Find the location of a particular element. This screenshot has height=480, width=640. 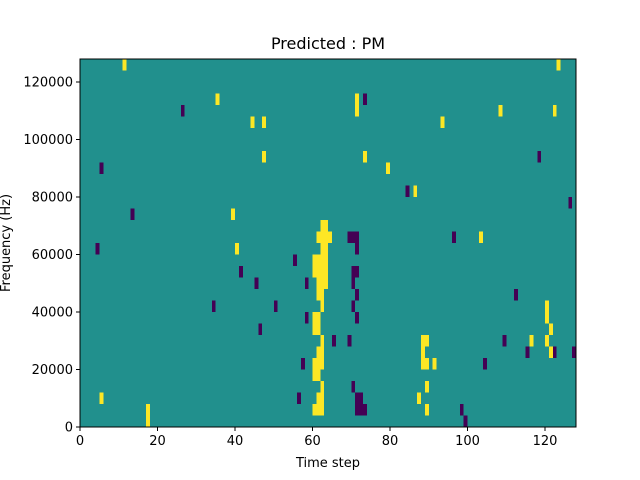

x-axis: 0 20 40 60 80 100 120 is located at coordinates (317, 438).